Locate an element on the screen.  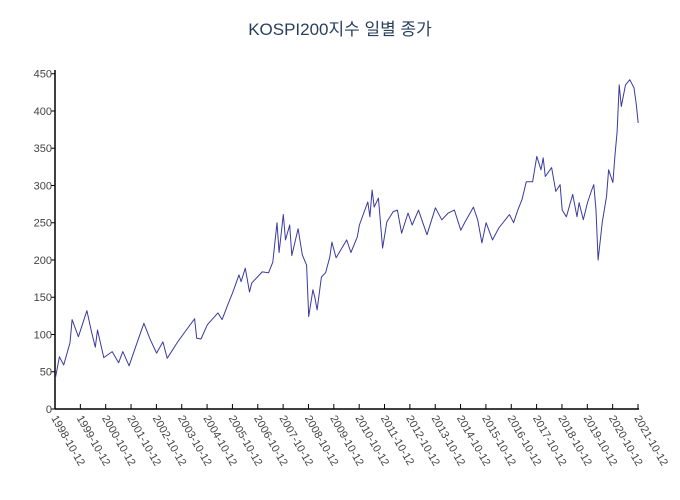
y-tick-label: 400 is located at coordinates (43, 112).